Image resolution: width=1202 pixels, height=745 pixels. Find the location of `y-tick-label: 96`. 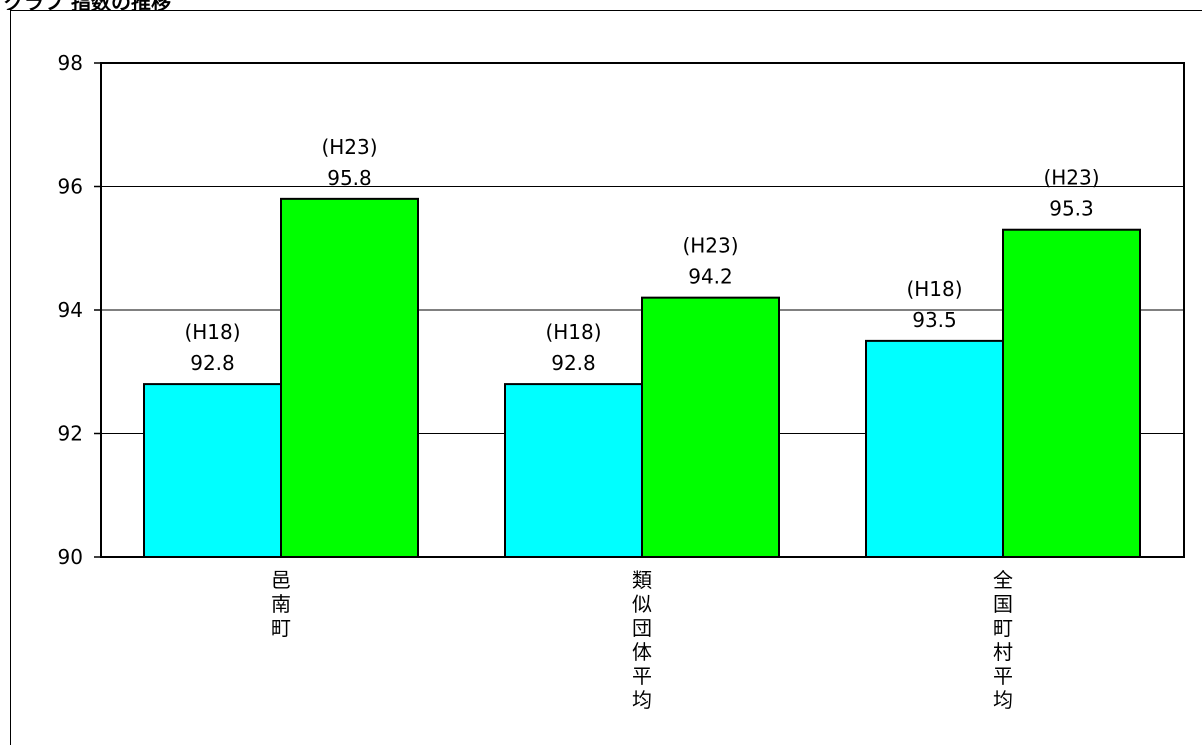

y-tick-label: 96 is located at coordinates (70, 187).